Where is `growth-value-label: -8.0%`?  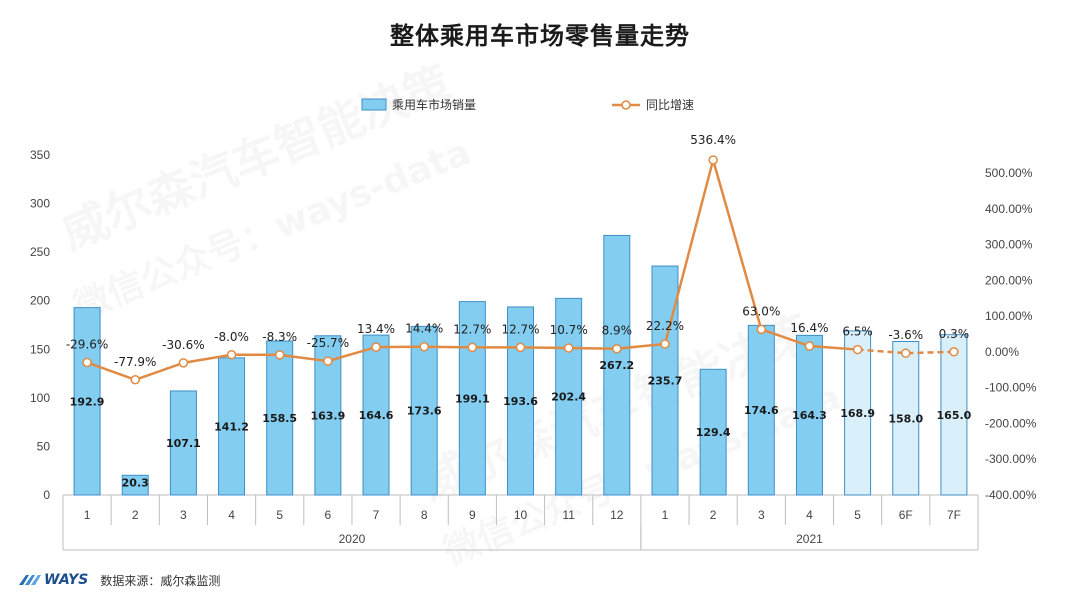 growth-value-label: -8.0% is located at coordinates (231, 337).